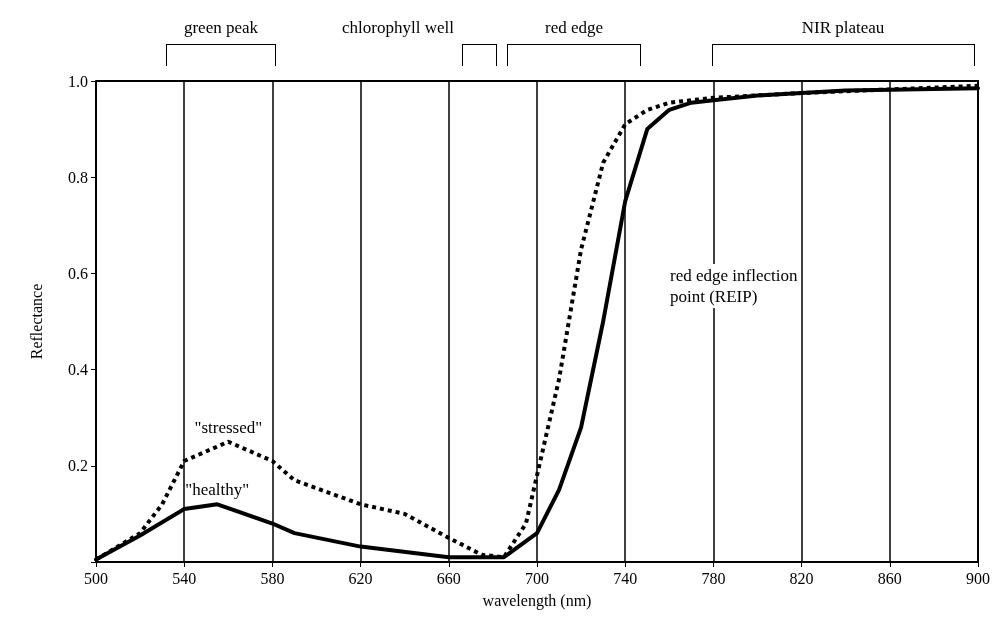  Describe the element at coordinates (574, 27) in the screenshot. I see `text: red edge` at that location.